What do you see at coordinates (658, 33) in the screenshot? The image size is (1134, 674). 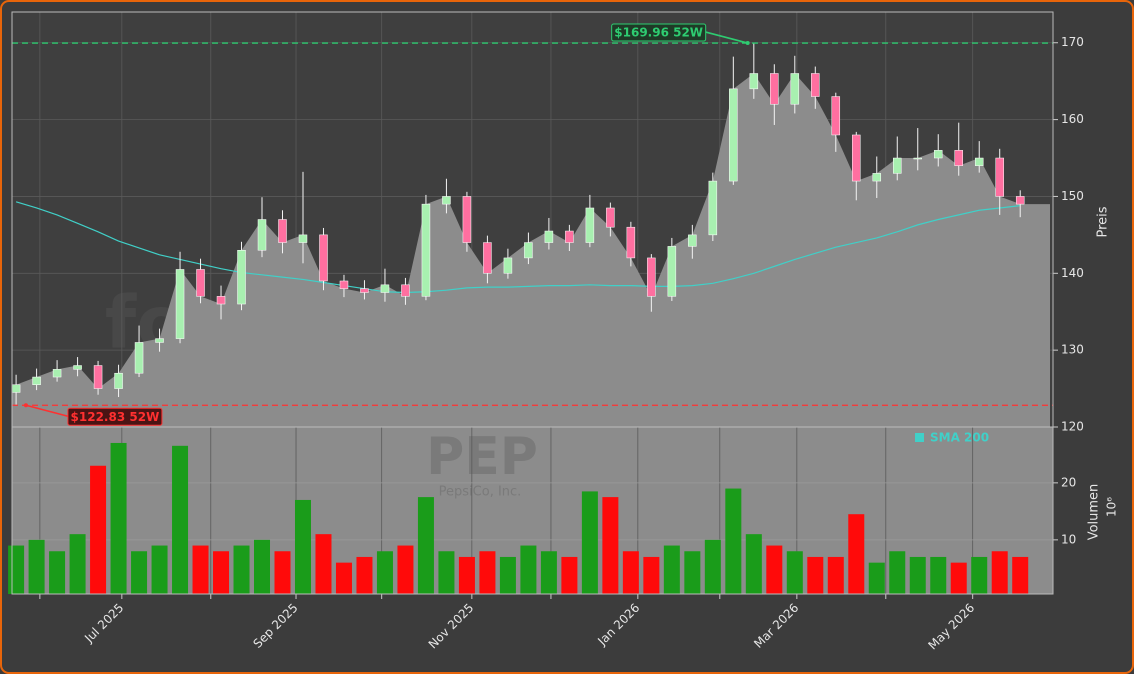 I see `annotation-label: $169.96 52W` at bounding box center [658, 33].